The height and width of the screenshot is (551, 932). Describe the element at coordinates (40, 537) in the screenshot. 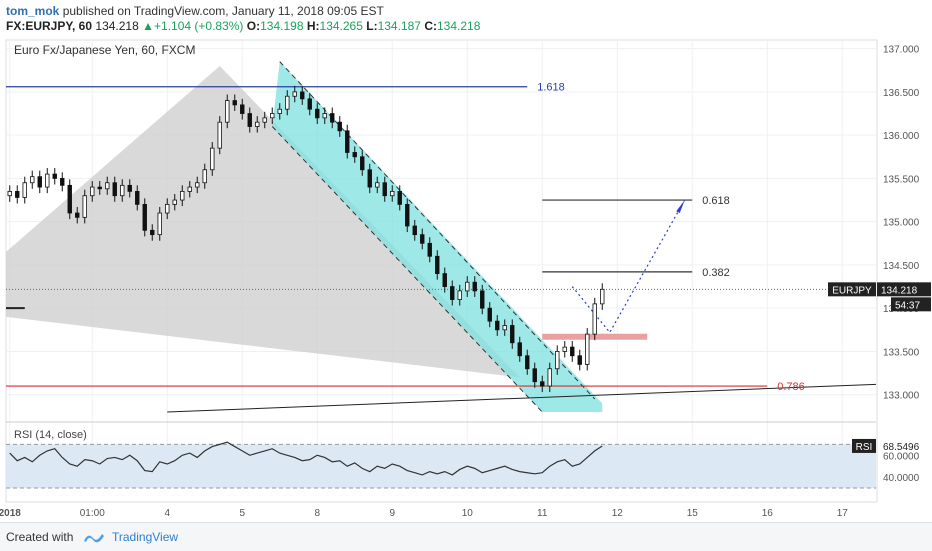

I see `created-with-label: Created with` at that location.